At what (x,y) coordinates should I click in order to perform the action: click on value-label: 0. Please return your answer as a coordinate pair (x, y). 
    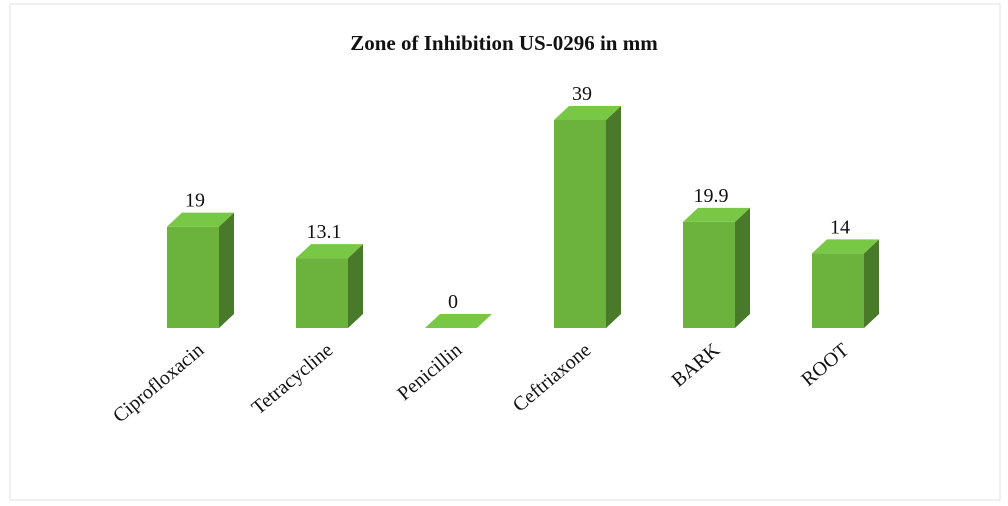
    Looking at the image, I should click on (453, 302).